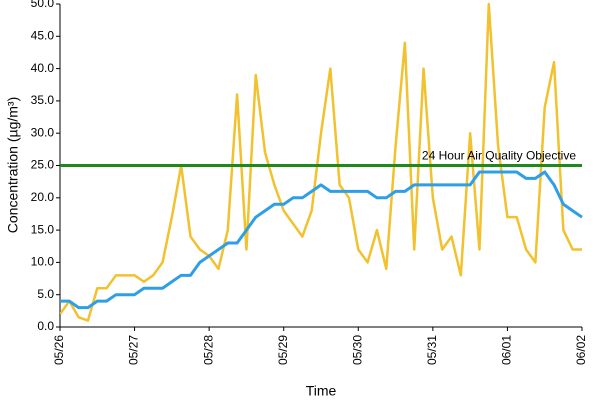 The height and width of the screenshot is (400, 600). Describe the element at coordinates (43, 165) in the screenshot. I see `y-tick-label: 25.0` at that location.